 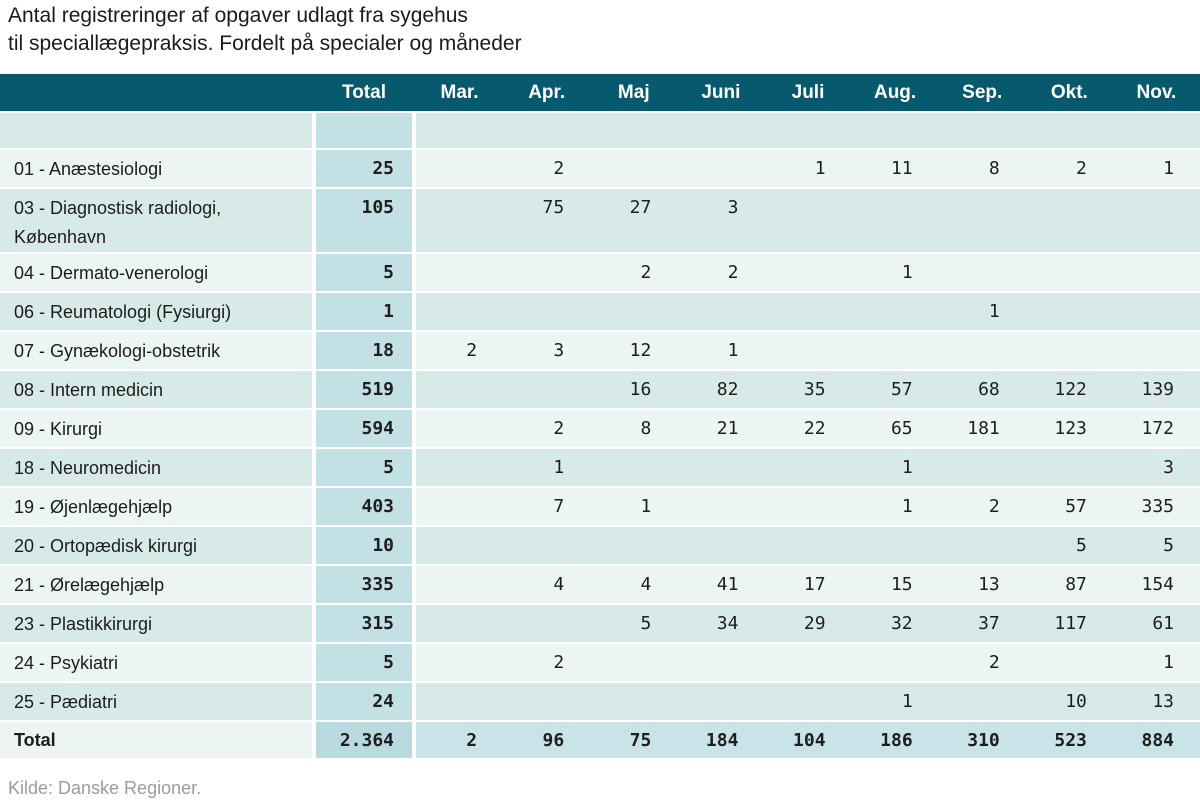 What do you see at coordinates (1156, 428) in the screenshot?
I see `month-cell: 172` at bounding box center [1156, 428].